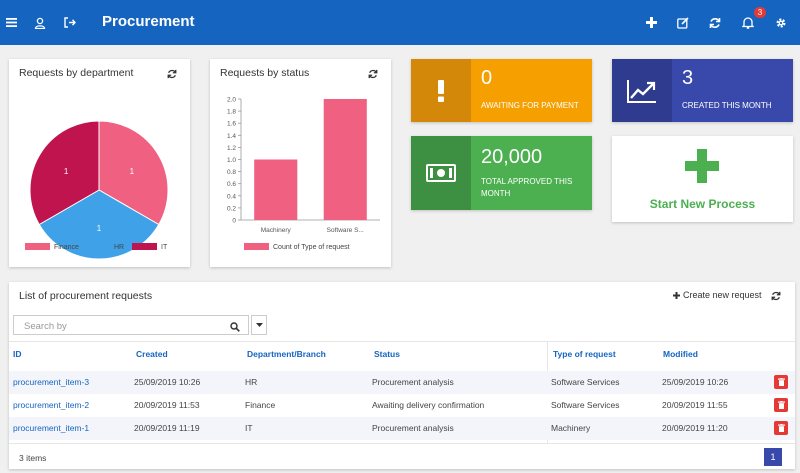 This screenshot has width=800, height=473. I want to click on add-icon, so click(651, 22).